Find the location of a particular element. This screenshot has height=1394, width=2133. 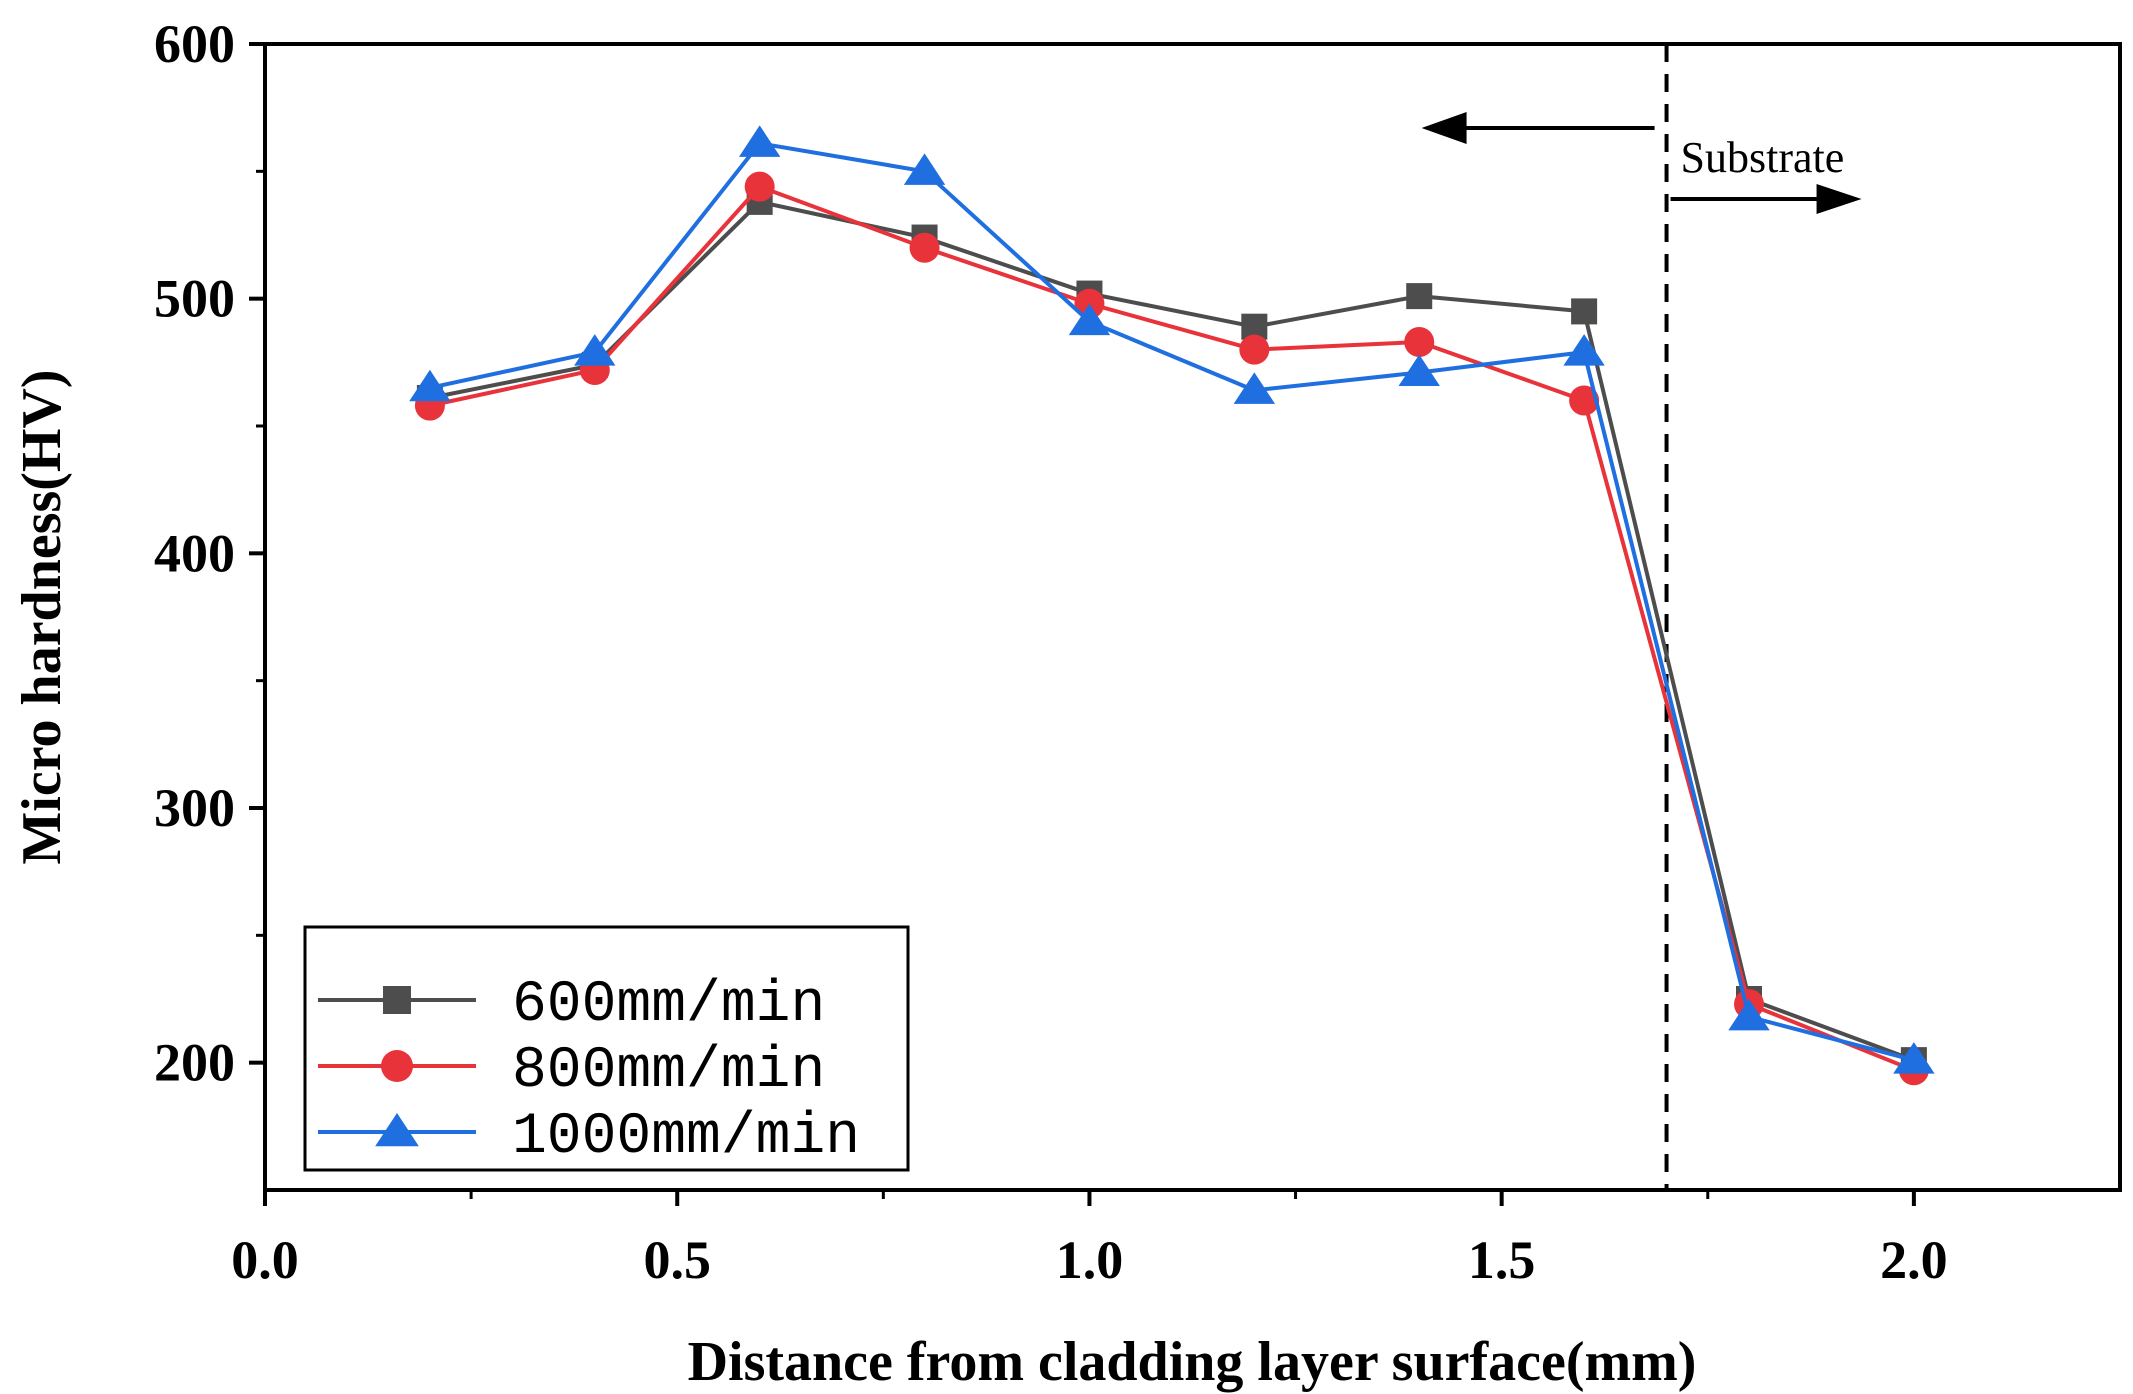

x-axis-title: Distance from cladding layer surface(mm) is located at coordinates (1192, 1362).